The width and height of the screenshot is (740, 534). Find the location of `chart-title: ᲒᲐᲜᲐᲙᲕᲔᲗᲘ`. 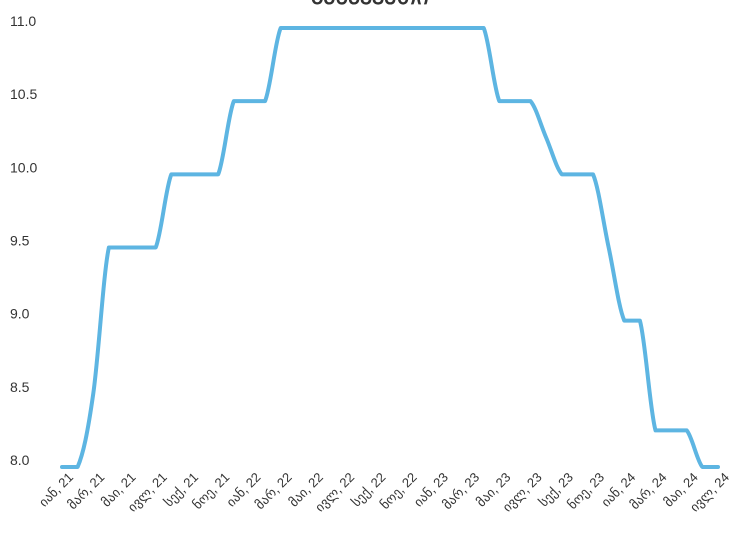

chart-title: ᲒᲐᲜᲐᲙᲕᲔᲗᲘ is located at coordinates (370, 4).